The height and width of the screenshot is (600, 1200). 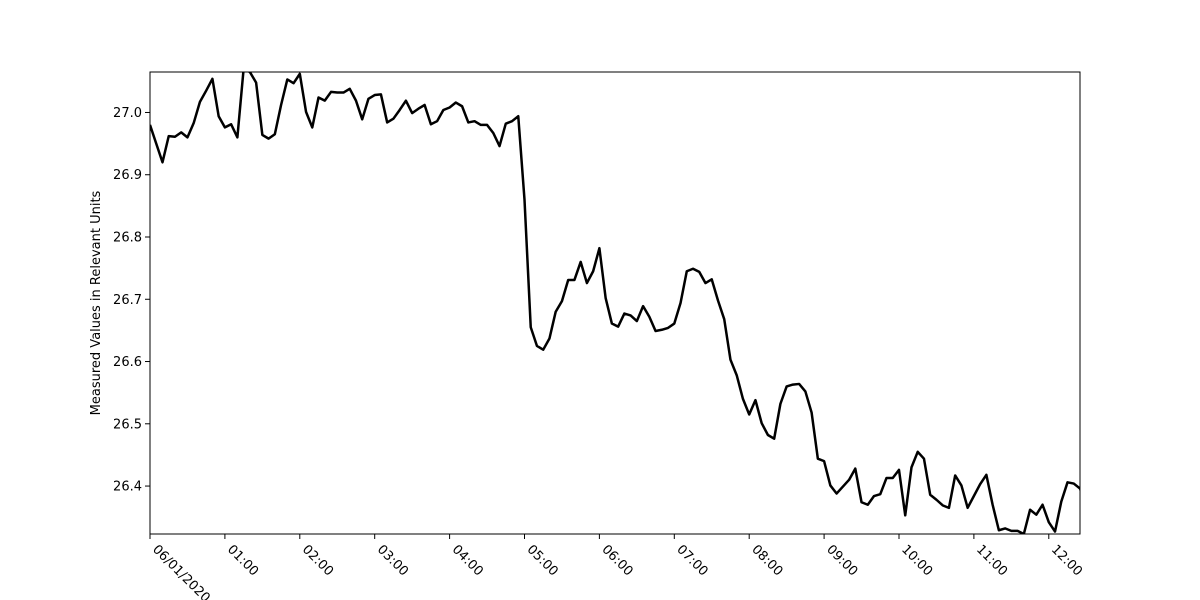 What do you see at coordinates (991, 560) in the screenshot?
I see `x-tick-label: 11:00` at bounding box center [991, 560].